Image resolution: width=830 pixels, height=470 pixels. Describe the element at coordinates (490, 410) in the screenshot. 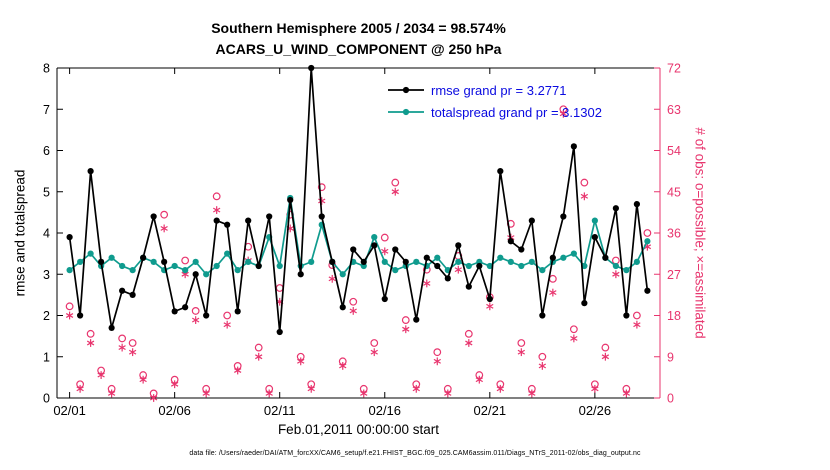

I see `svg-text: 02/21` at that location.